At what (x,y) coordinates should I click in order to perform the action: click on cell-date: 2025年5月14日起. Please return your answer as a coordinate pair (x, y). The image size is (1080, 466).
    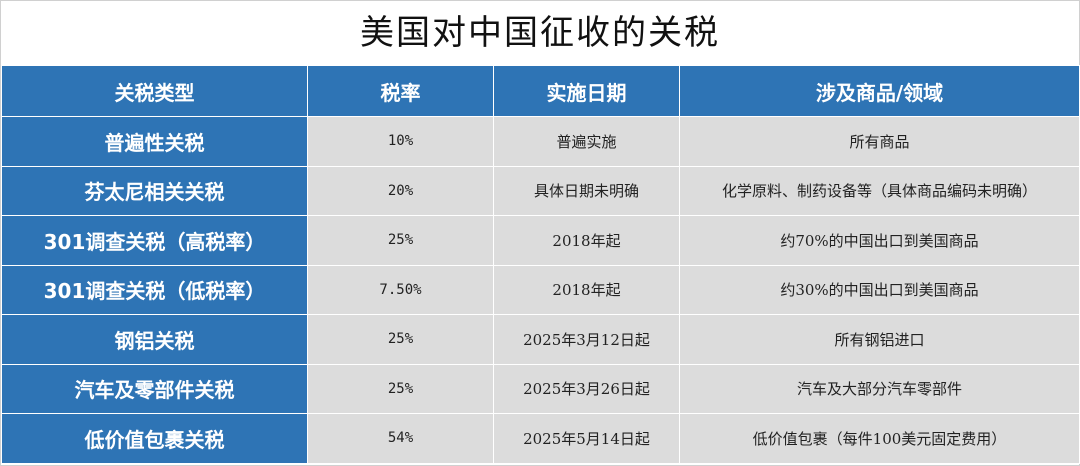
    Looking at the image, I should click on (586, 438).